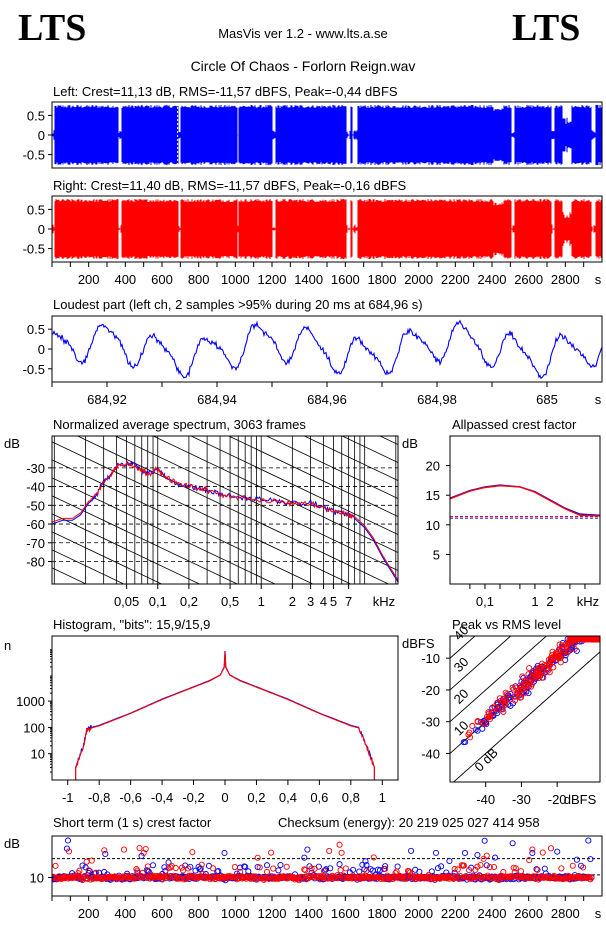  I want to click on spectrum-frame, so click(225, 510).